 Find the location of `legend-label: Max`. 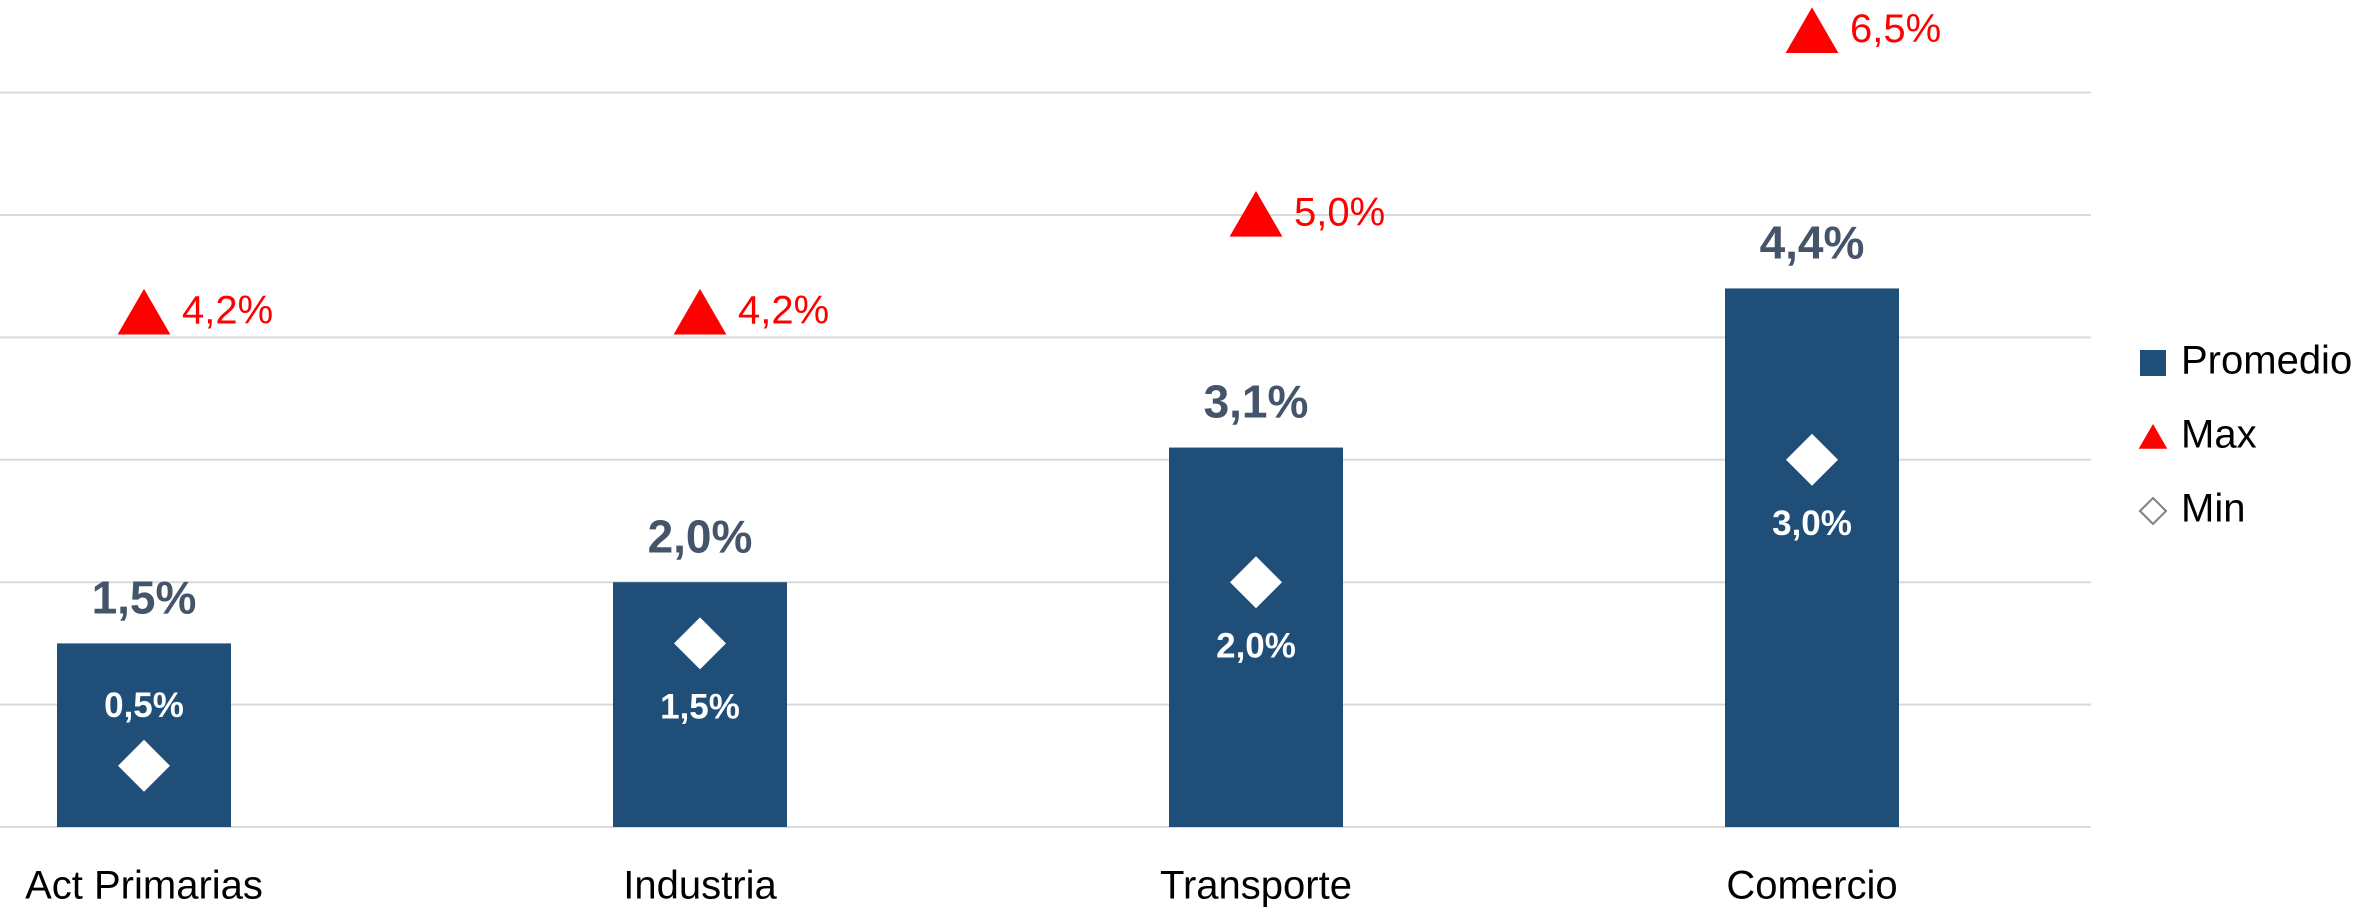

legend-label: Max is located at coordinates (2219, 435).